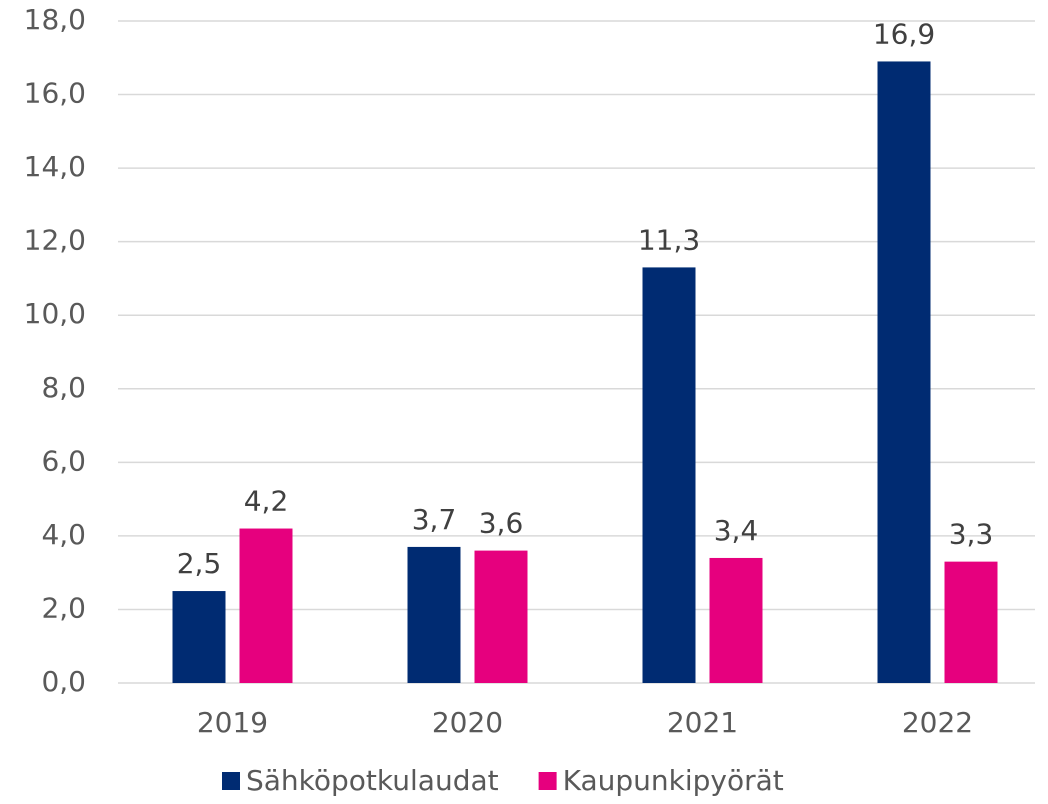 This screenshot has height=804, width=1048. I want to click on value-label: 16,9, so click(904, 33).